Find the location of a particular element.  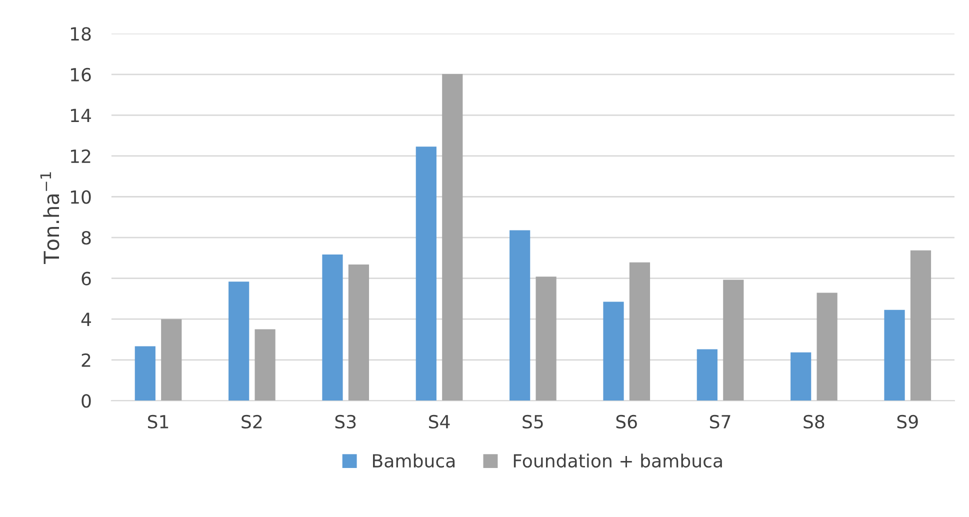

y-tick-label: 14 is located at coordinates (81, 115).